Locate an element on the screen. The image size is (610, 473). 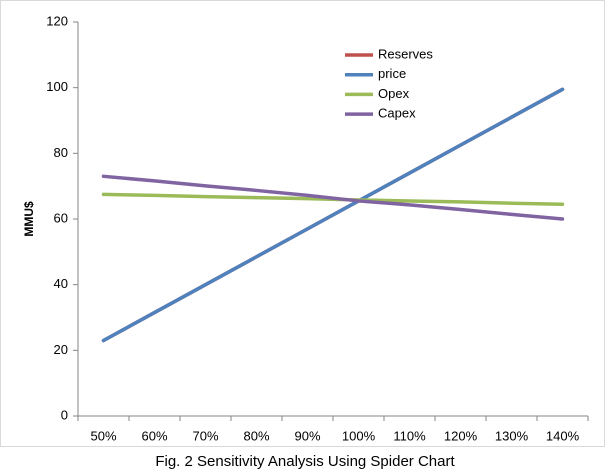
x-tick-label: 60% is located at coordinates (154, 435).